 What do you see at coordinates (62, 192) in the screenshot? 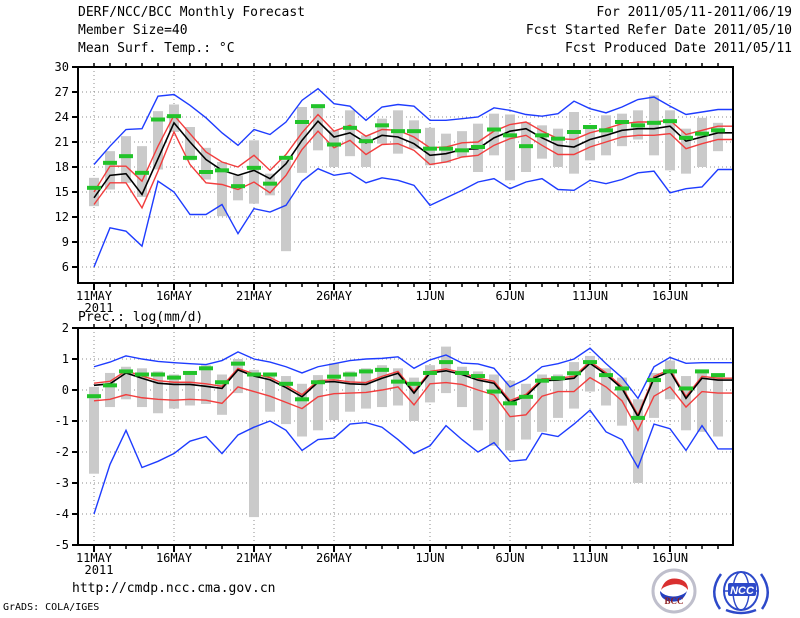
I see `y-tick-label: 15` at bounding box center [62, 192].